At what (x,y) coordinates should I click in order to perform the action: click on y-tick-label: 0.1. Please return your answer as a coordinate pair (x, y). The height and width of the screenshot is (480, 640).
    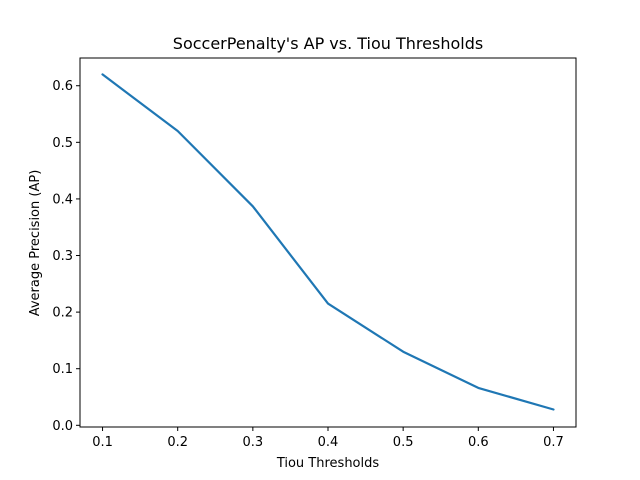
    Looking at the image, I should click on (62, 369).